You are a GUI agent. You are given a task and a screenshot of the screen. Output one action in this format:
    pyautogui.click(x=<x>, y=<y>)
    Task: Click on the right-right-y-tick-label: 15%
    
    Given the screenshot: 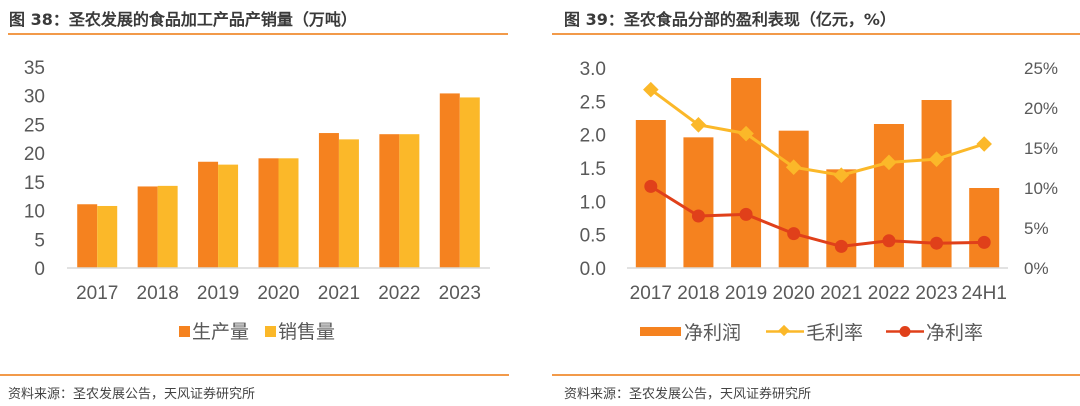 What is the action you would take?
    pyautogui.click(x=1041, y=148)
    